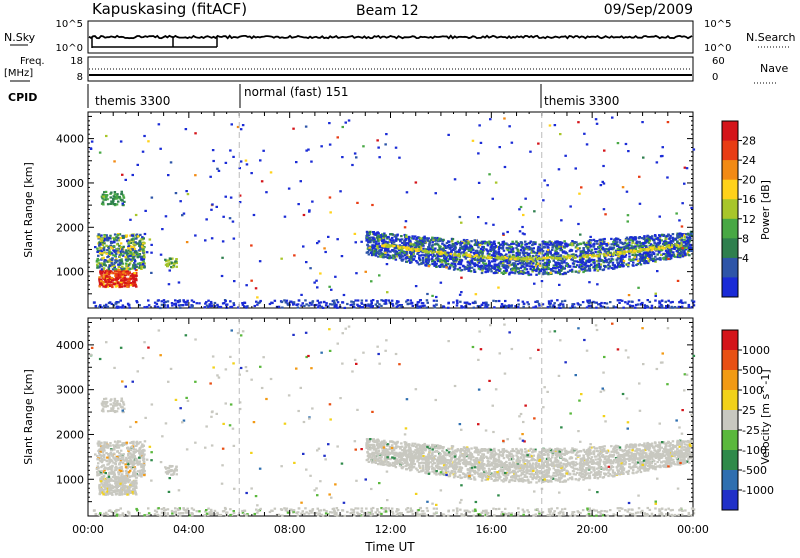  Describe the element at coordinates (109, 490) in the screenshot. I see `velocity-echo-cell` at that location.